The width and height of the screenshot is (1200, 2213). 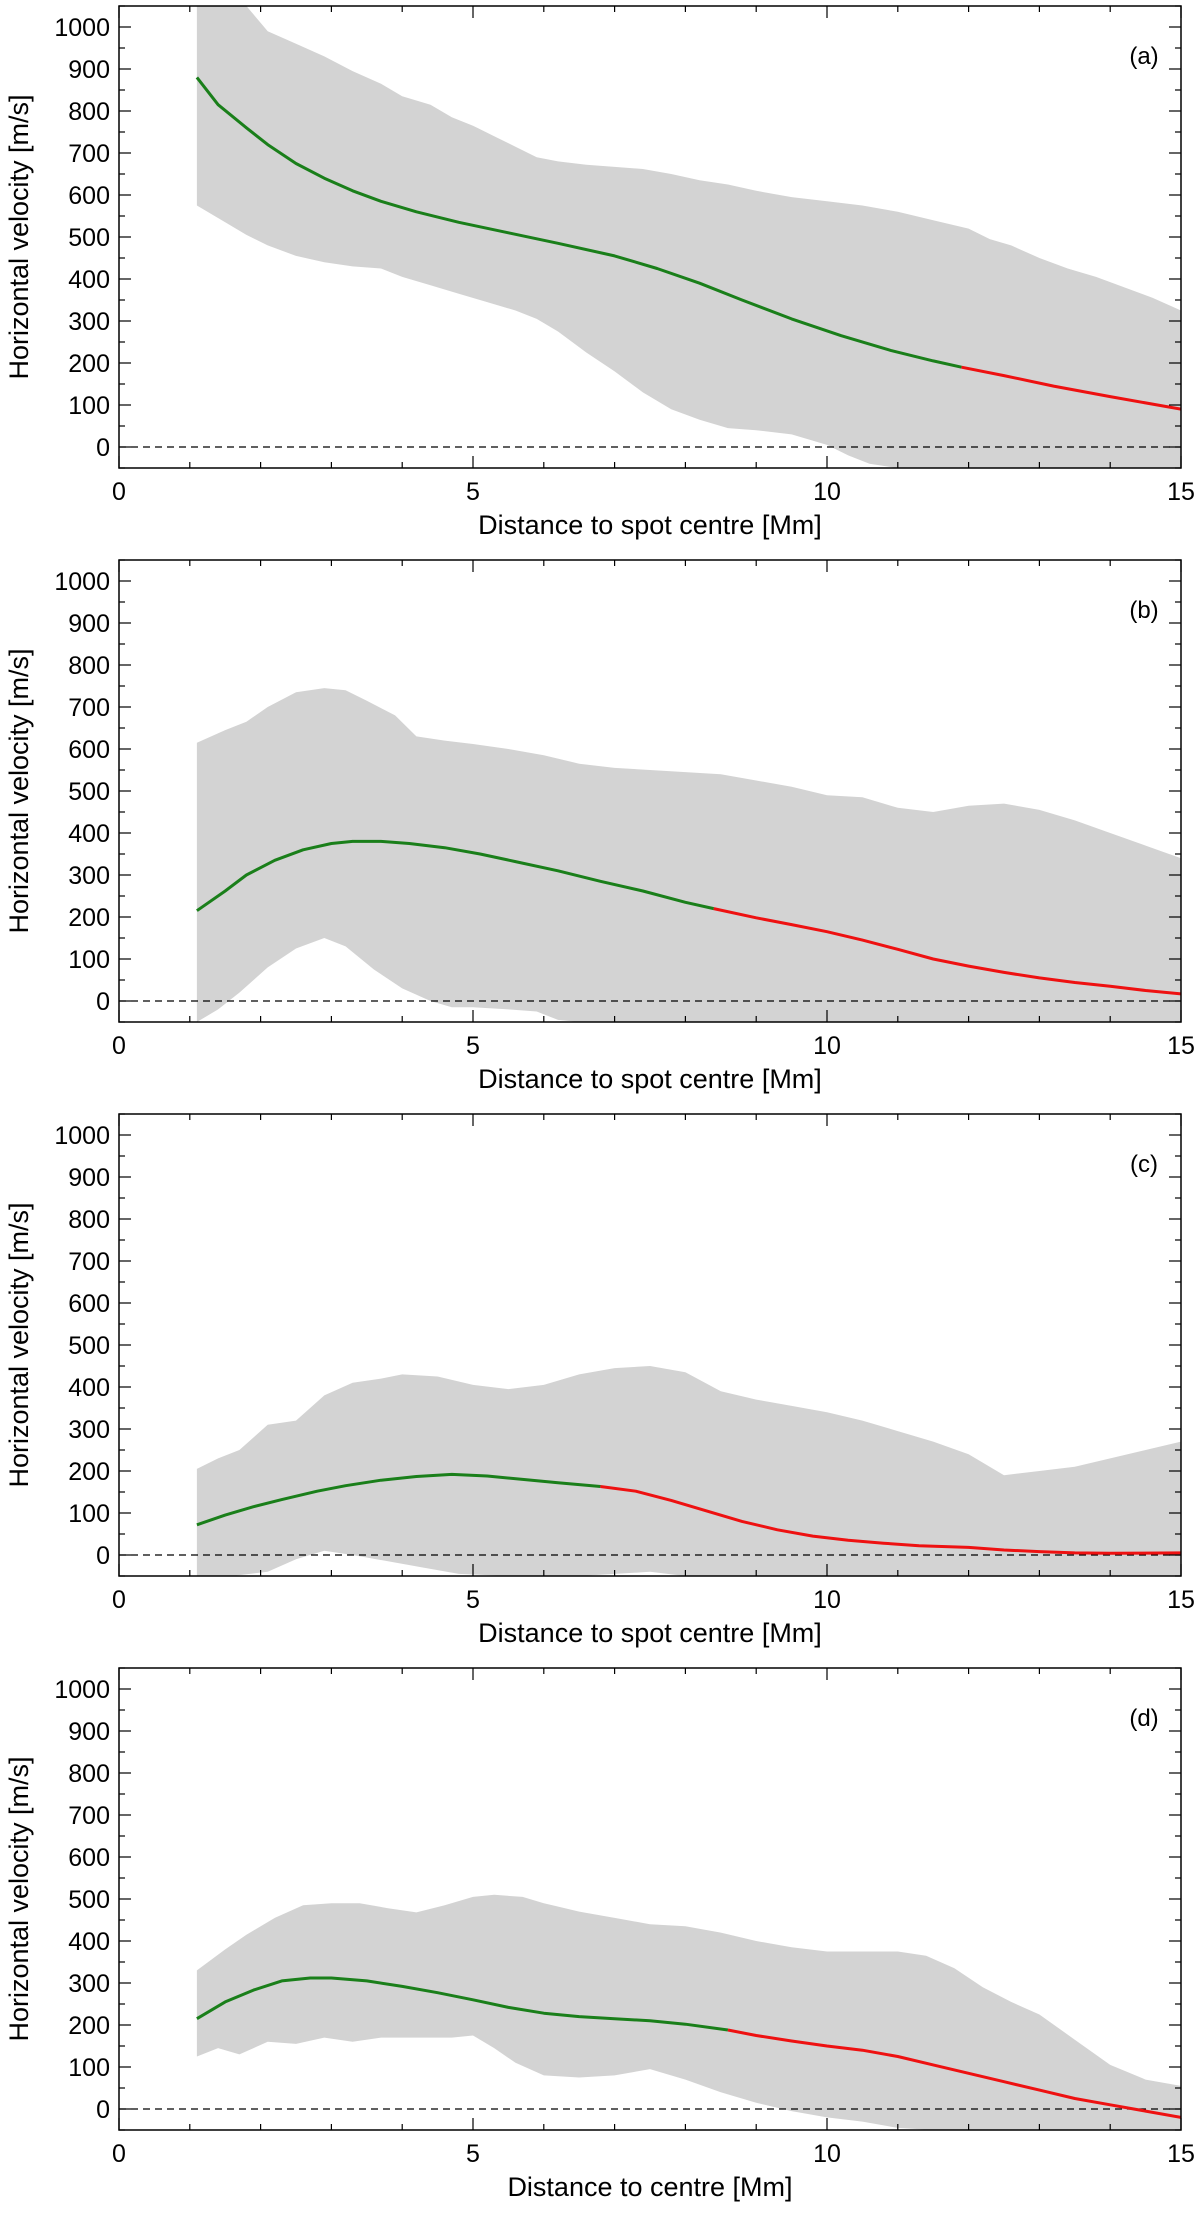 What do you see at coordinates (649, 2187) in the screenshot?
I see `x-axis-title: Distance to centre [Mm]` at bounding box center [649, 2187].